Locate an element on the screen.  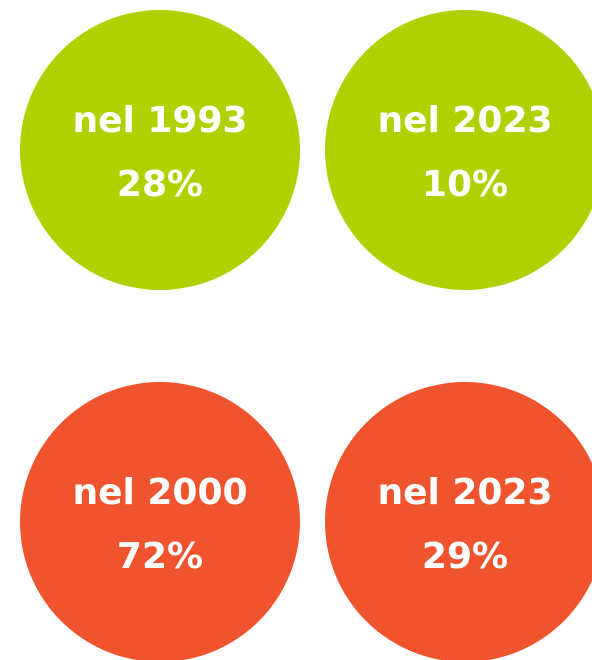
stat-value: 29% is located at coordinates (465, 556).